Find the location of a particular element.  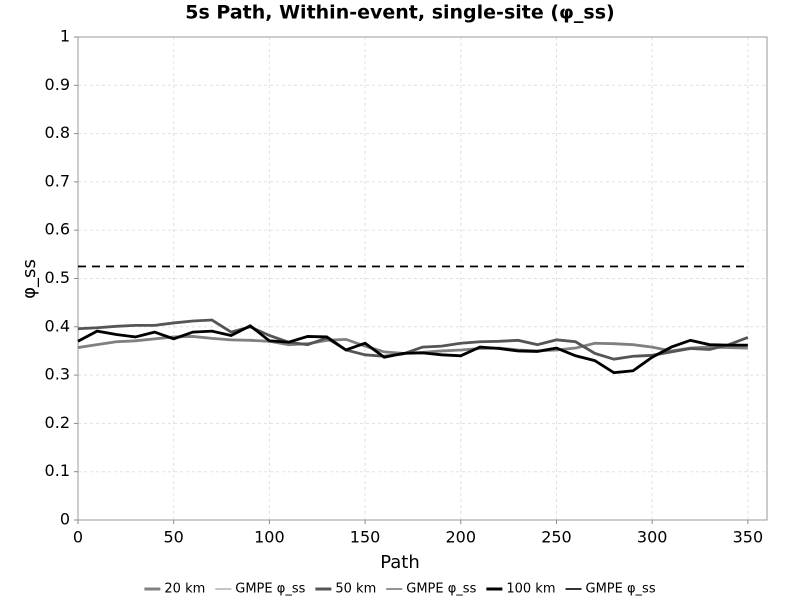

y-tick-label: 0.6 is located at coordinates (57, 229).